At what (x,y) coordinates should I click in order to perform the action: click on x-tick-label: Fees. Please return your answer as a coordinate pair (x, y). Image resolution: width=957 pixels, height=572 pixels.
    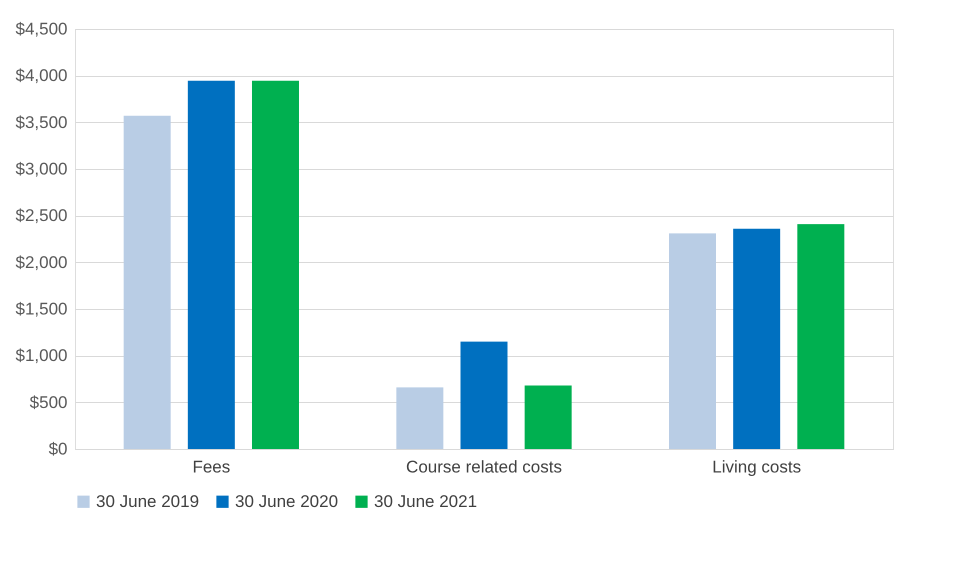
    Looking at the image, I should click on (211, 467).